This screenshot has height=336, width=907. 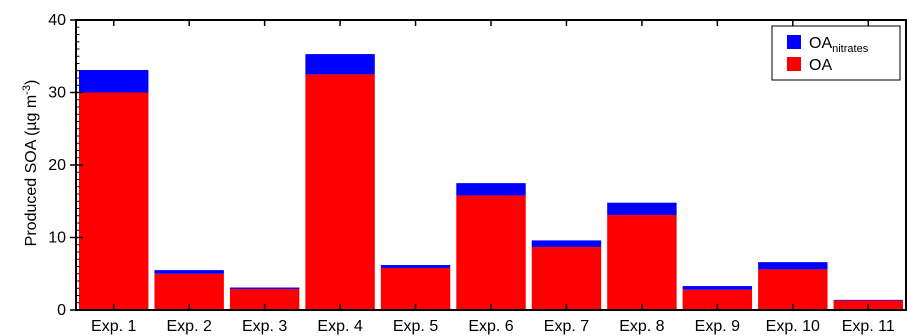 I want to click on x-tick-label: Exp. 3, so click(x=264, y=326).